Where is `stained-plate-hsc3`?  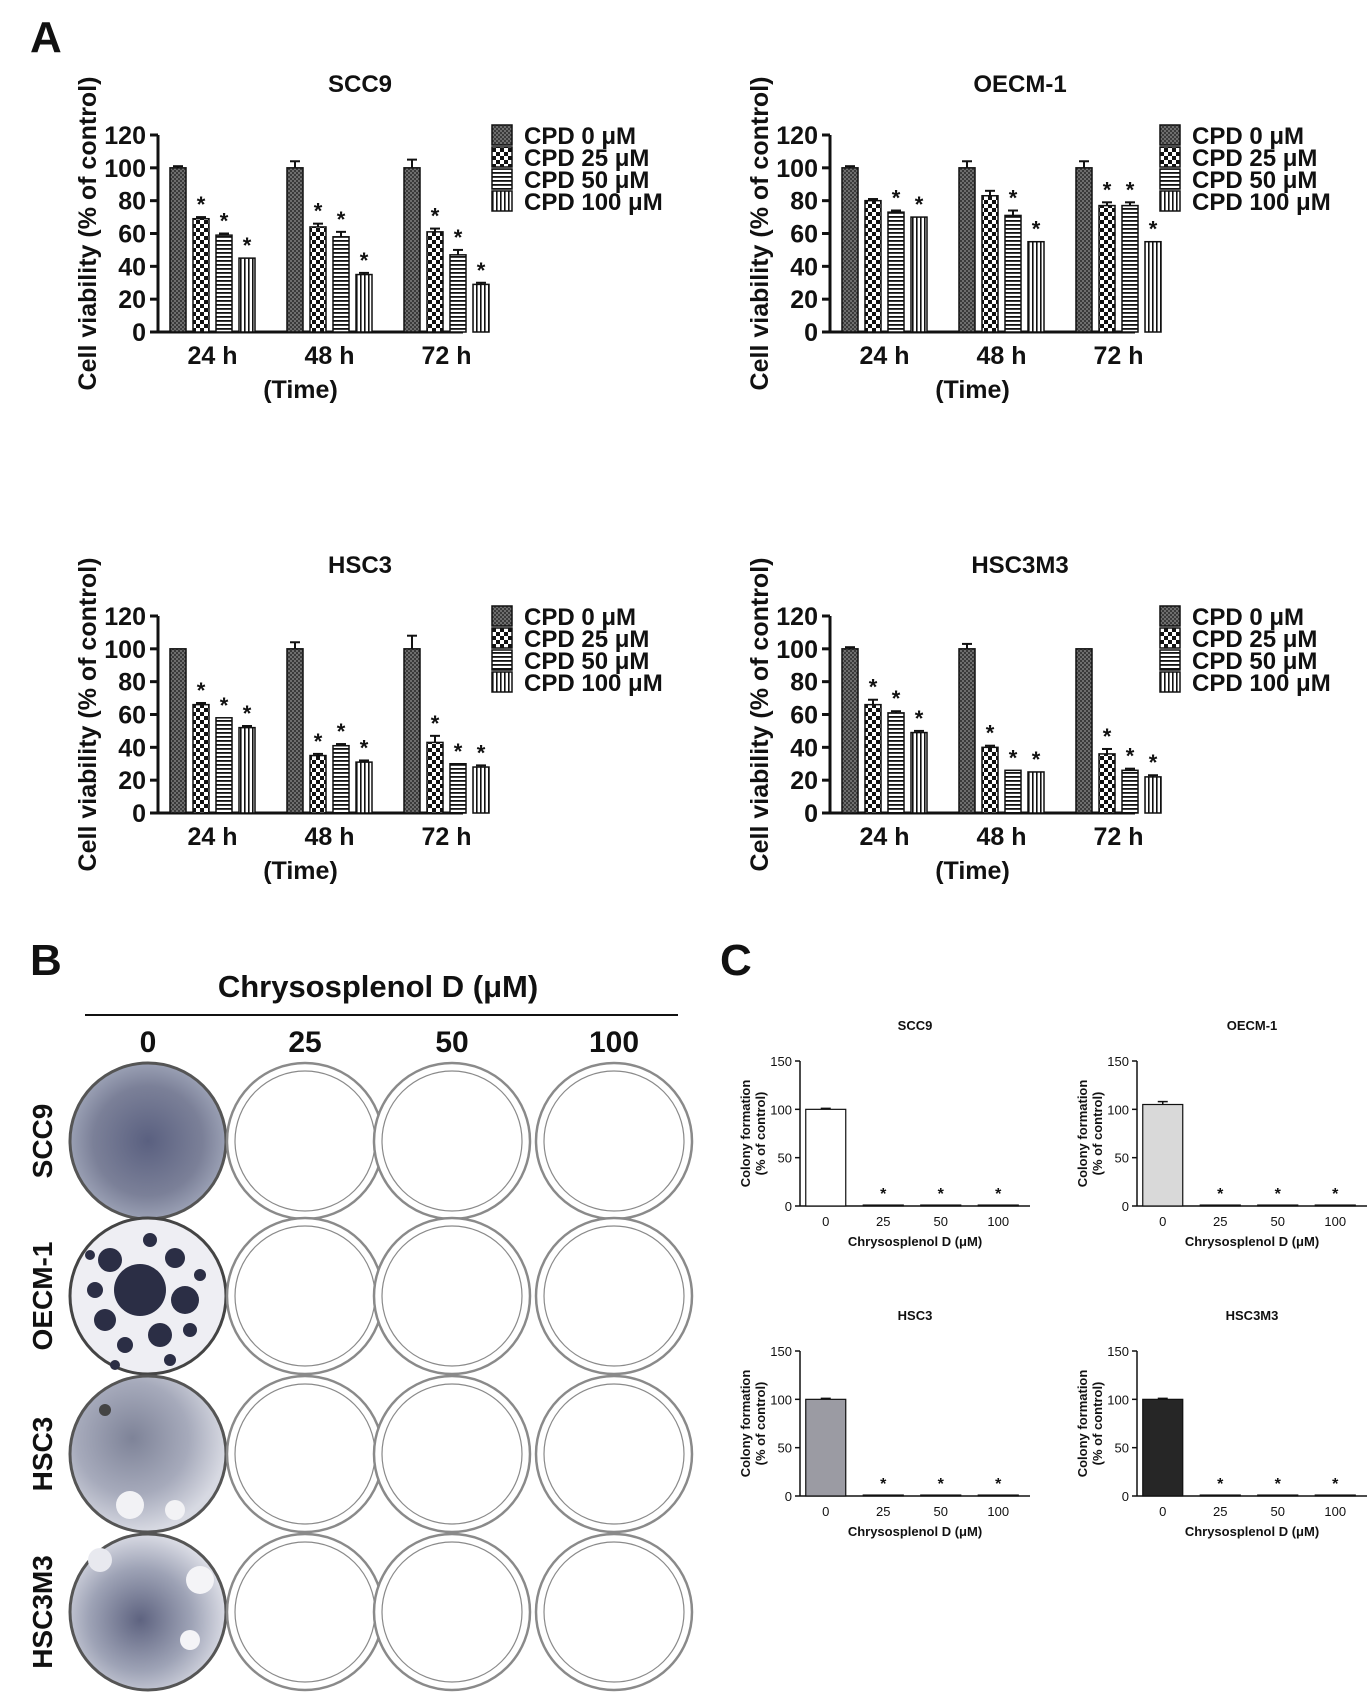
stained-plate-hsc3 is located at coordinates (148, 1454).